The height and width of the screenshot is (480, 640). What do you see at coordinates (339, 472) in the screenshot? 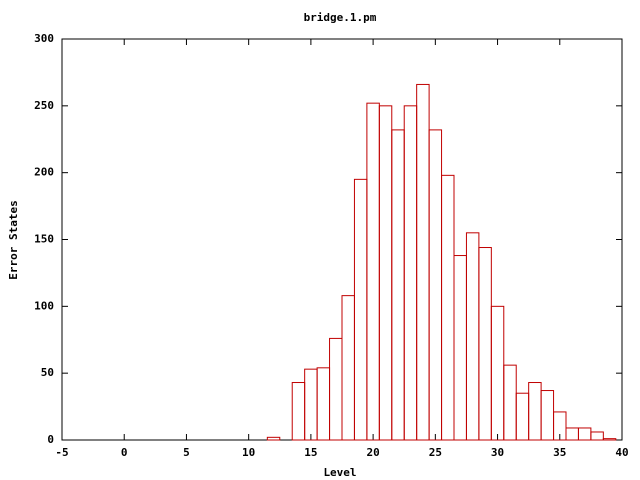
I see `x-axis-label: Level` at bounding box center [339, 472].